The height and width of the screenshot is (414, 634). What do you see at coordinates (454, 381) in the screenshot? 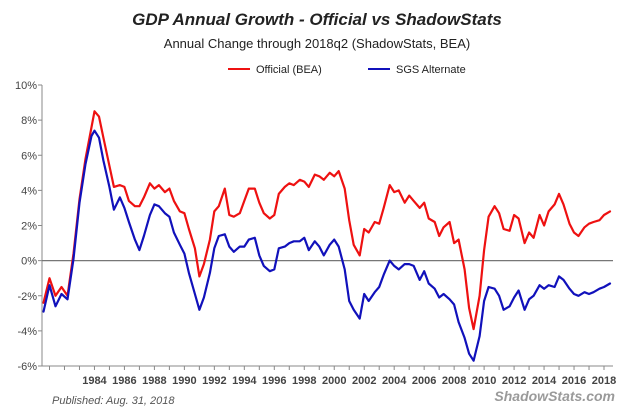
I see `x-tick-label: 2008` at bounding box center [454, 381].